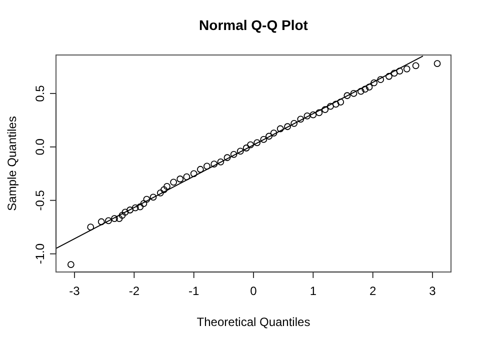  Describe the element at coordinates (134, 291) in the screenshot. I see `x-tick-label: -2` at that location.